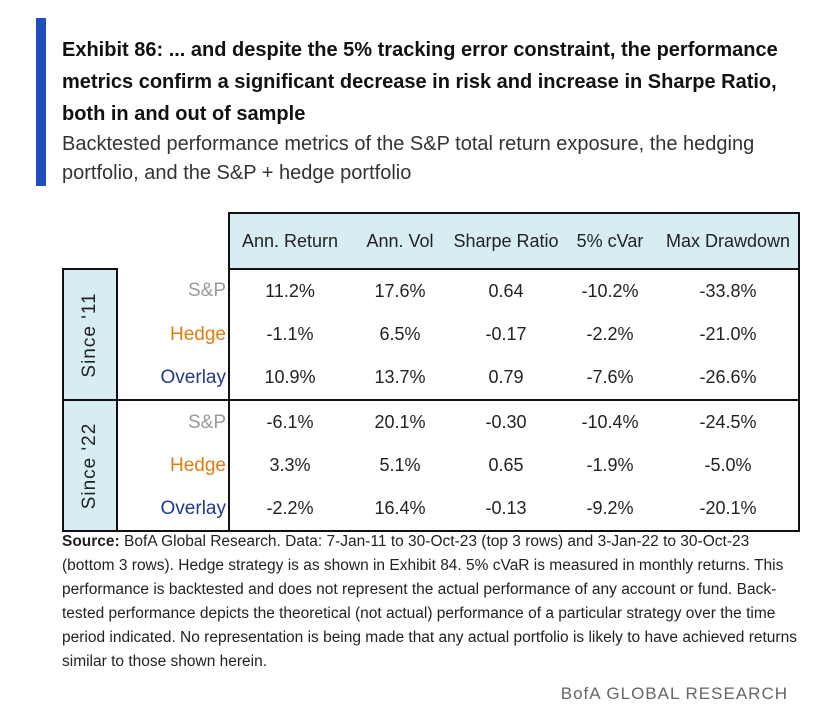 This screenshot has width=824, height=726. Describe the element at coordinates (506, 334) in the screenshot. I see `cell: -0.17` at that location.